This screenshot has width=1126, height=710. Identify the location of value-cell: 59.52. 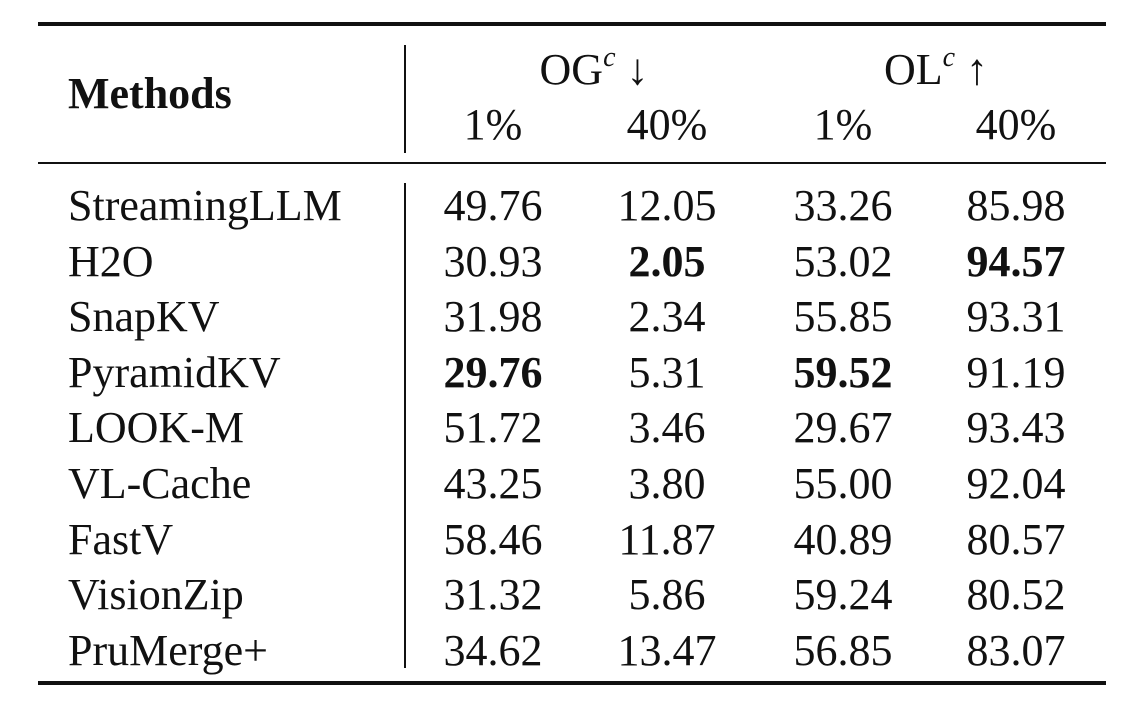
(843, 372).